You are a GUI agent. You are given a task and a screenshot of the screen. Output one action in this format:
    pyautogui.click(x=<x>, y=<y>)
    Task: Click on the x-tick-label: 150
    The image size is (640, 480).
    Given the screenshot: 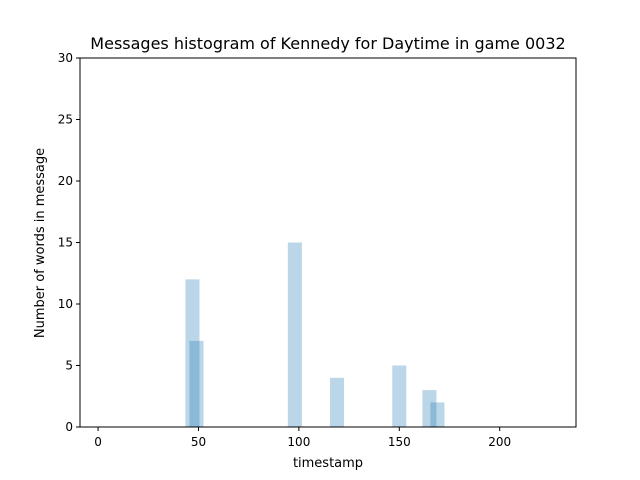 What is the action you would take?
    pyautogui.click(x=399, y=442)
    